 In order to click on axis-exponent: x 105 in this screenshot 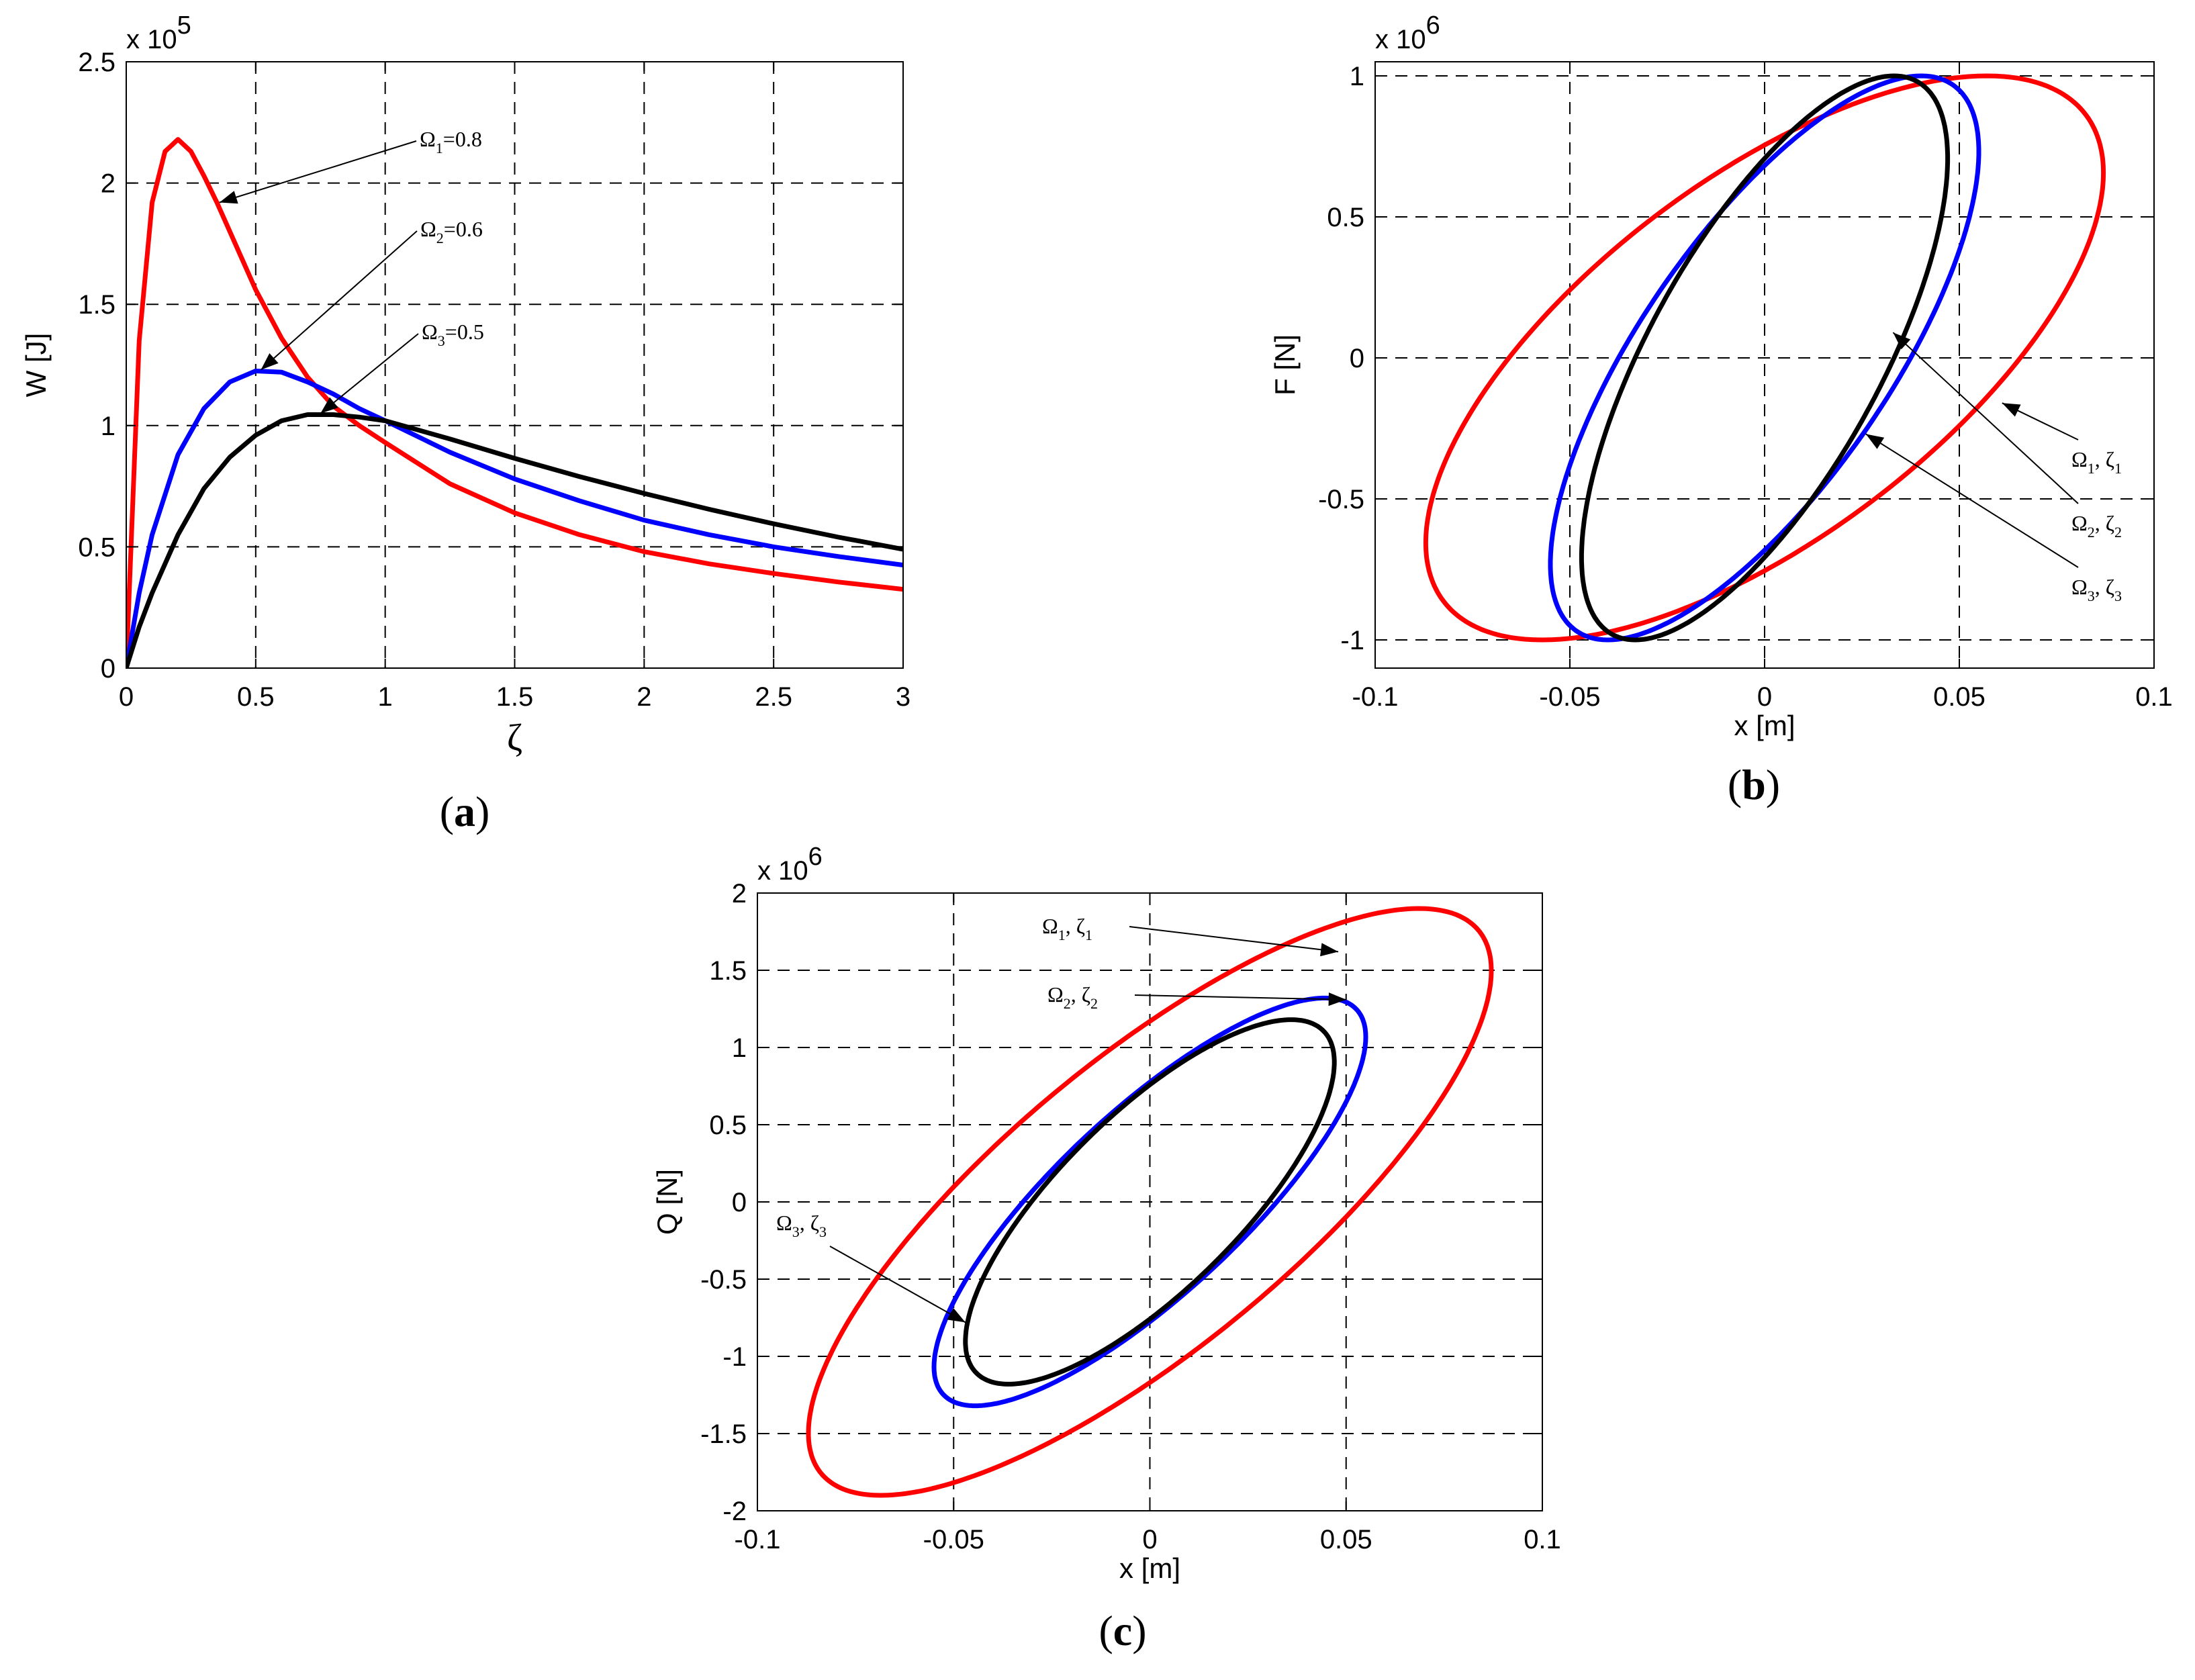, I will do `click(158, 32)`.